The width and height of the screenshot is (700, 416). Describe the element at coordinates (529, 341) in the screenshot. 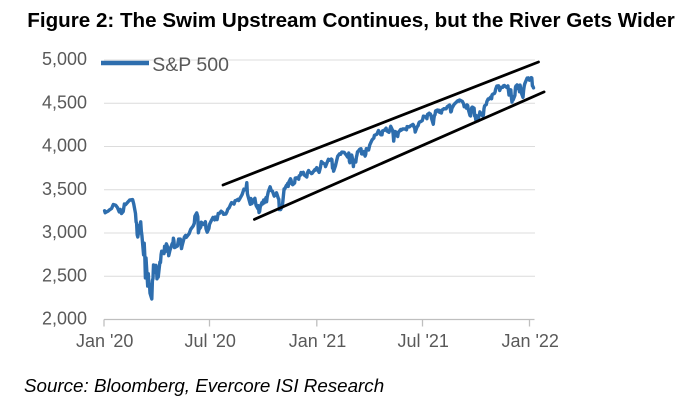

I see `svg-text: Jan '22` at that location.